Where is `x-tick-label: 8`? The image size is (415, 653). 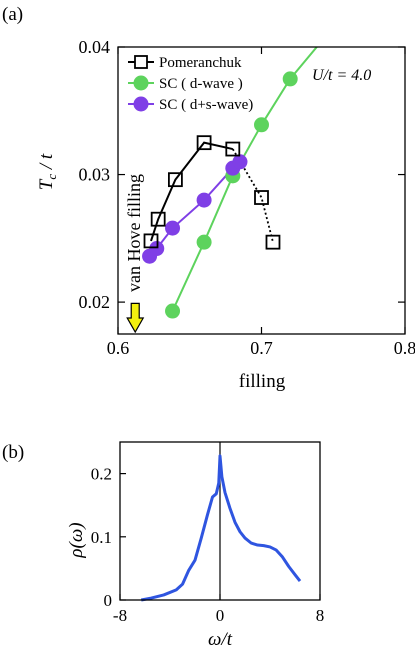
x-tick-label: 8 is located at coordinates (320, 615).